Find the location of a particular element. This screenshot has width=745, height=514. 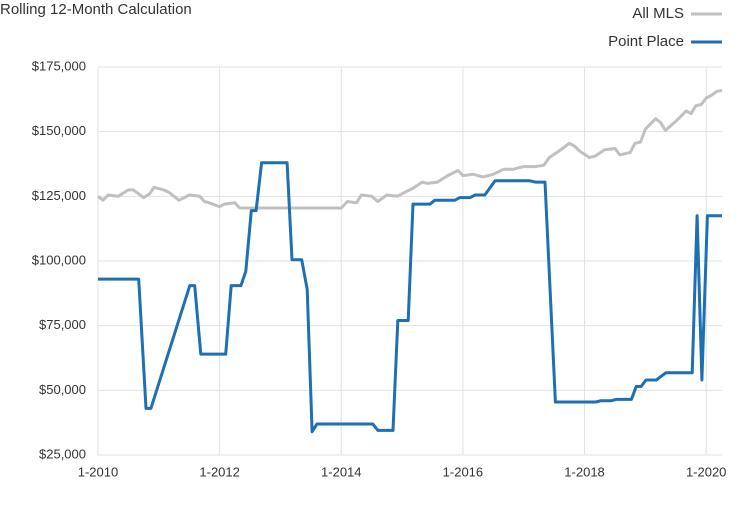

y-tick-label: $100,000 is located at coordinates (59, 259).